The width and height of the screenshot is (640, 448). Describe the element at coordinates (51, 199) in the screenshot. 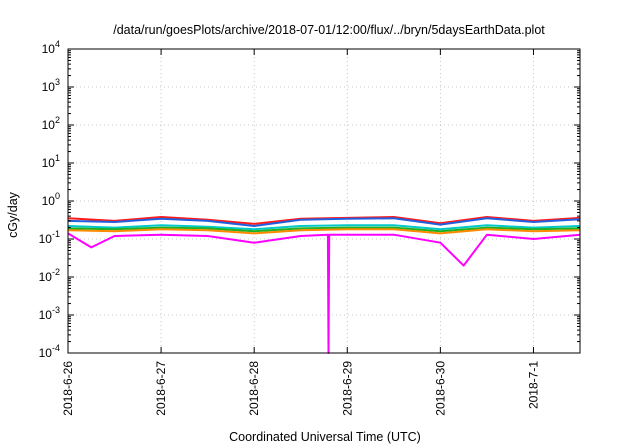

I see `y-tick-label: 10⁰` at that location.